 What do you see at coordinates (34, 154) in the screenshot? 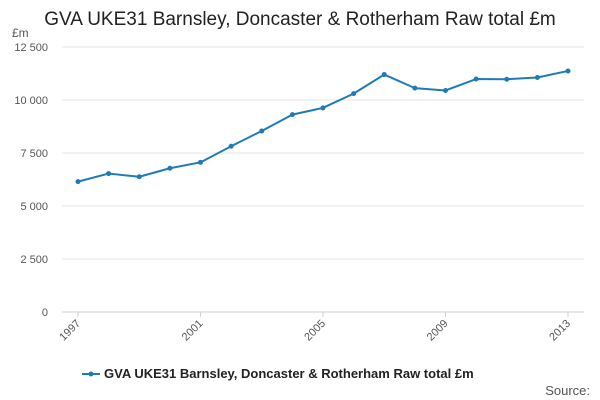
I see `y-tick-label: 7 500` at bounding box center [34, 154].